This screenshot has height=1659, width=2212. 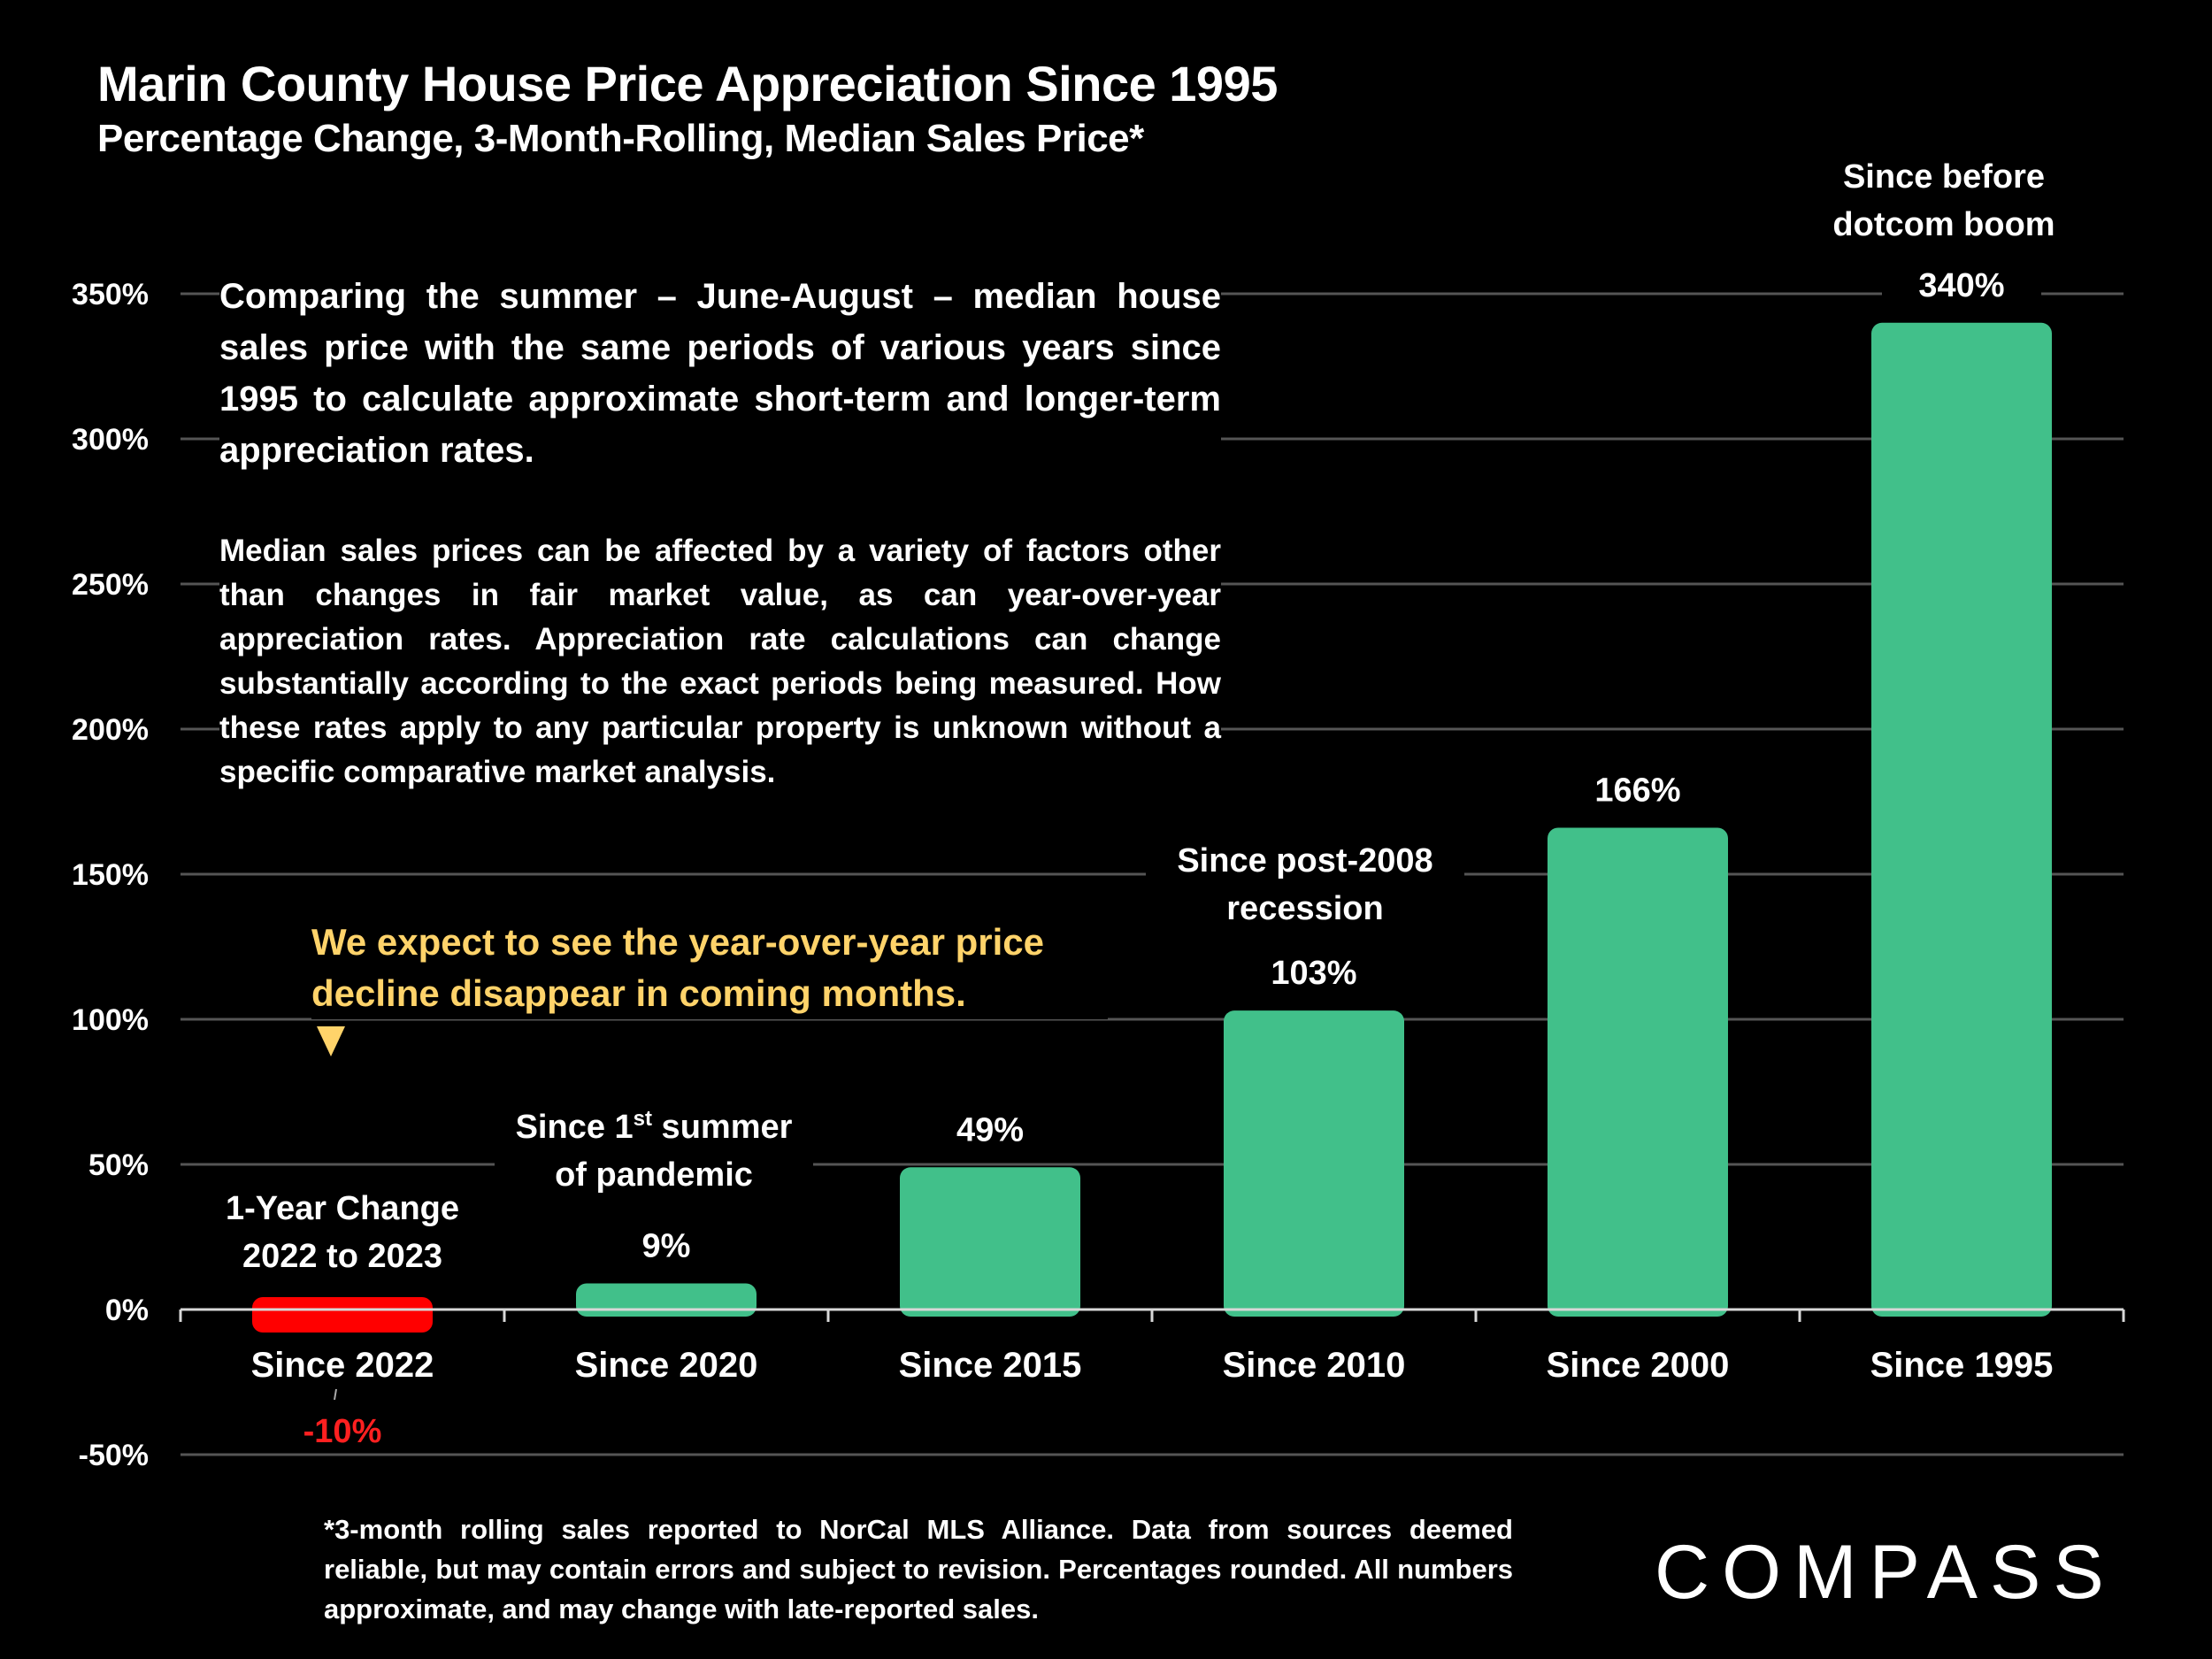 I want to click on value-label: 166%, so click(x=1637, y=791).